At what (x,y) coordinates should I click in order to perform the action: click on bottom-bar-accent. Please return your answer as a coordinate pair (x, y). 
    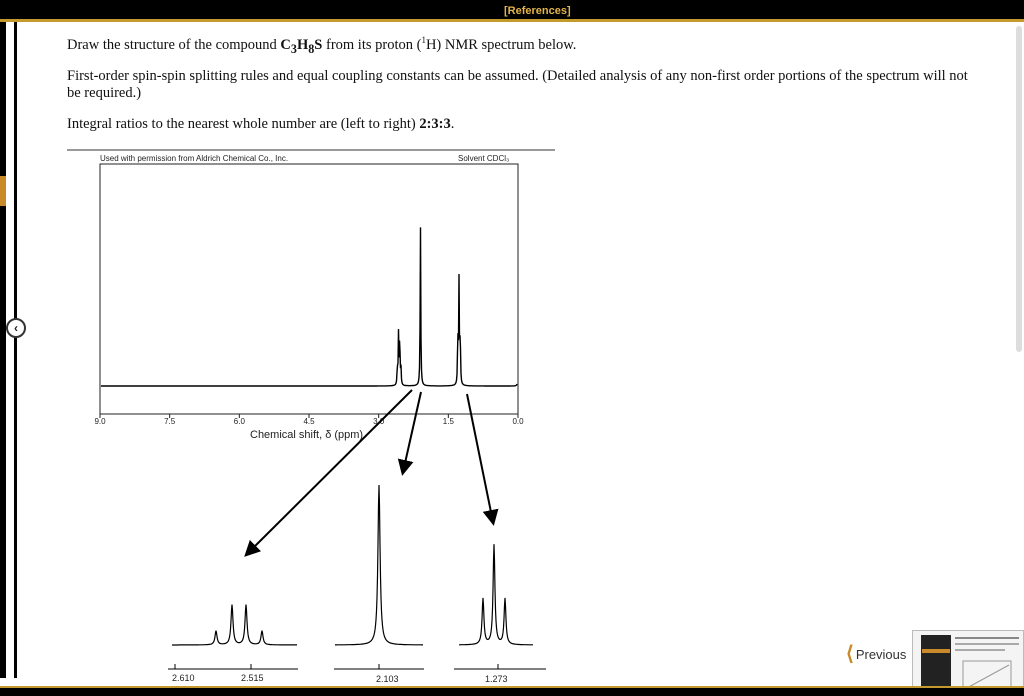
    Looking at the image, I should click on (512, 687).